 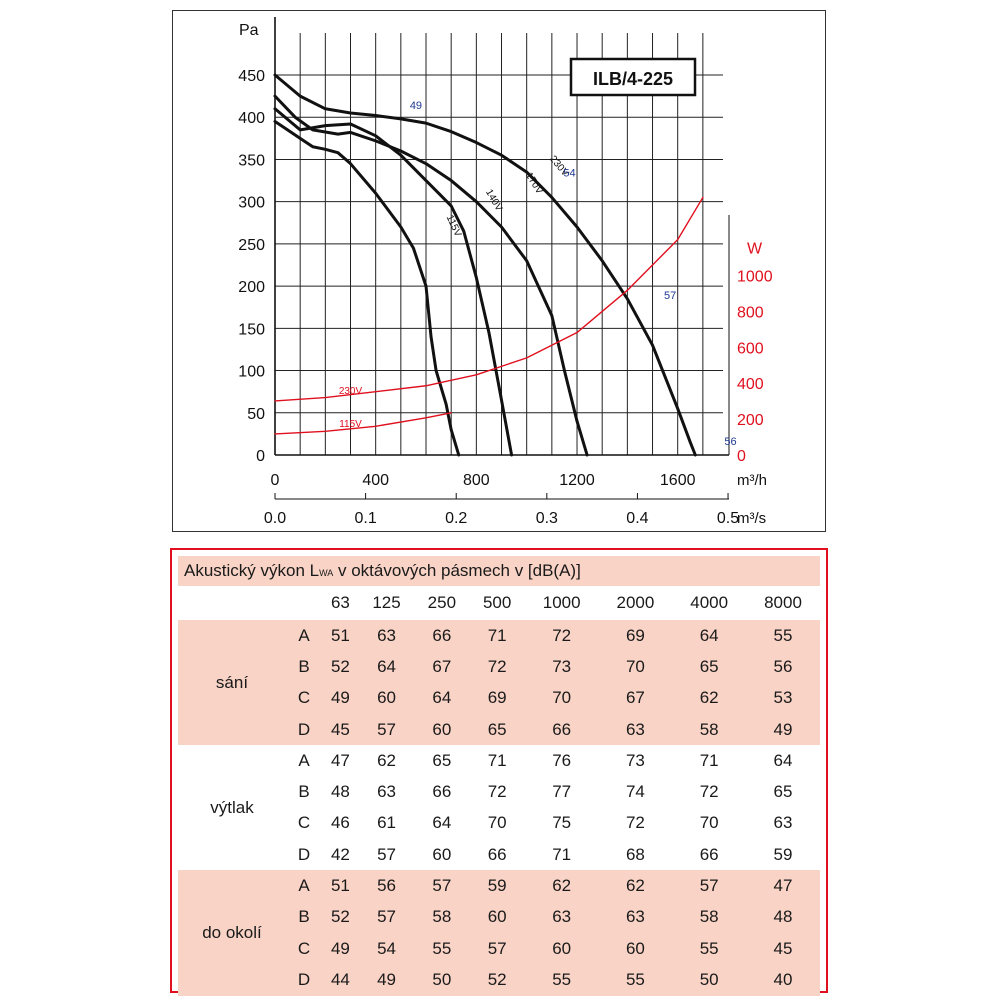 I want to click on table-row: D 42 57 60 66 71 68 66 59, so click(x=499, y=855).